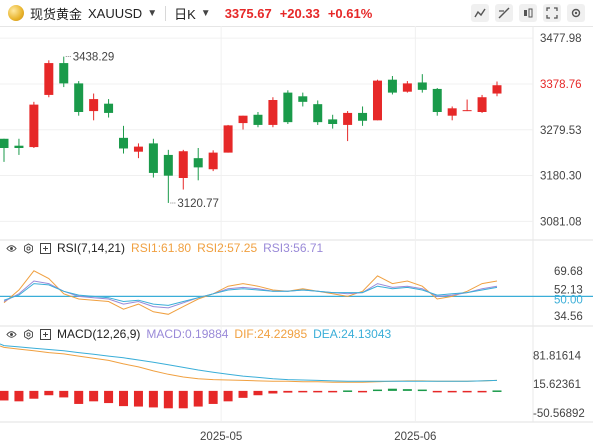  Describe the element at coordinates (99, 334) in the screenshot. I see `macd-title: MACD(12,26,9)` at that location.